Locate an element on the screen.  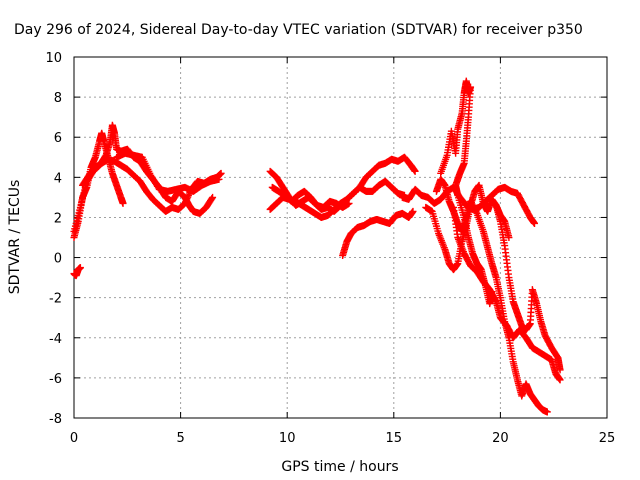
y-axis-label: SDTVAR / TECUs is located at coordinates (15, 237).